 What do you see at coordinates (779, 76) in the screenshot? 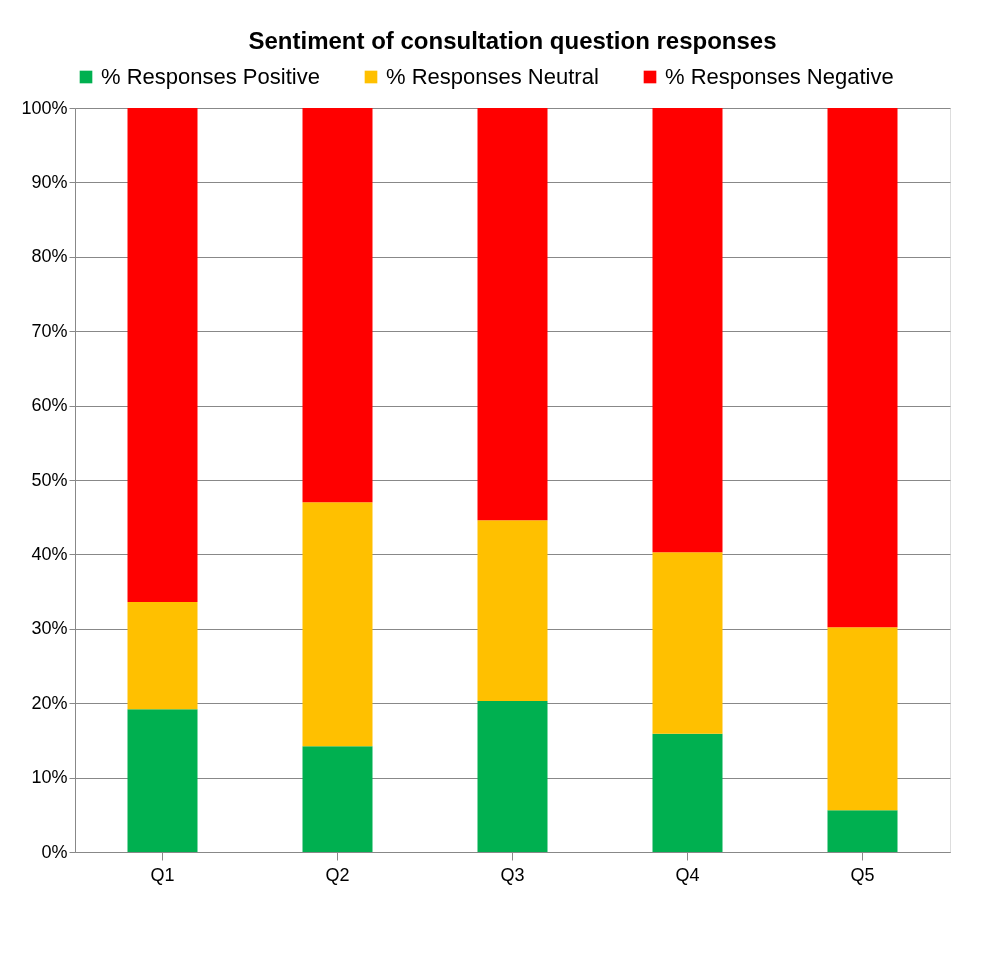
I see `legend-label: % Responses Negative` at bounding box center [779, 76].